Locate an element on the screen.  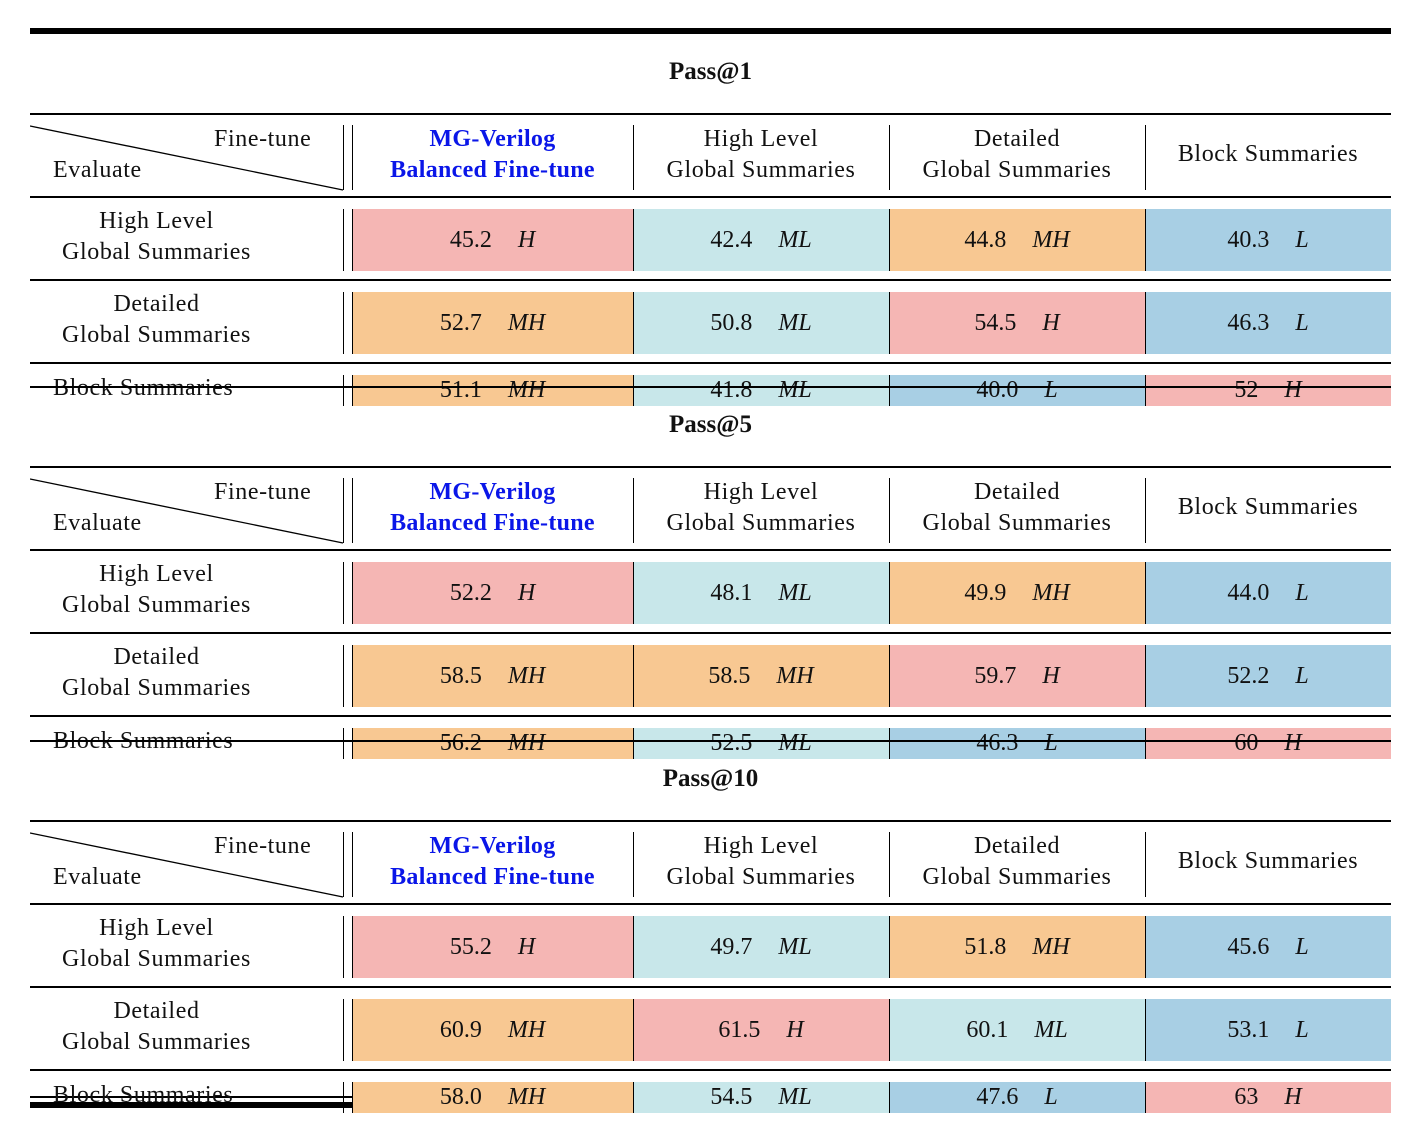
score-cell: 49.7 ML is located at coordinates (761, 947).